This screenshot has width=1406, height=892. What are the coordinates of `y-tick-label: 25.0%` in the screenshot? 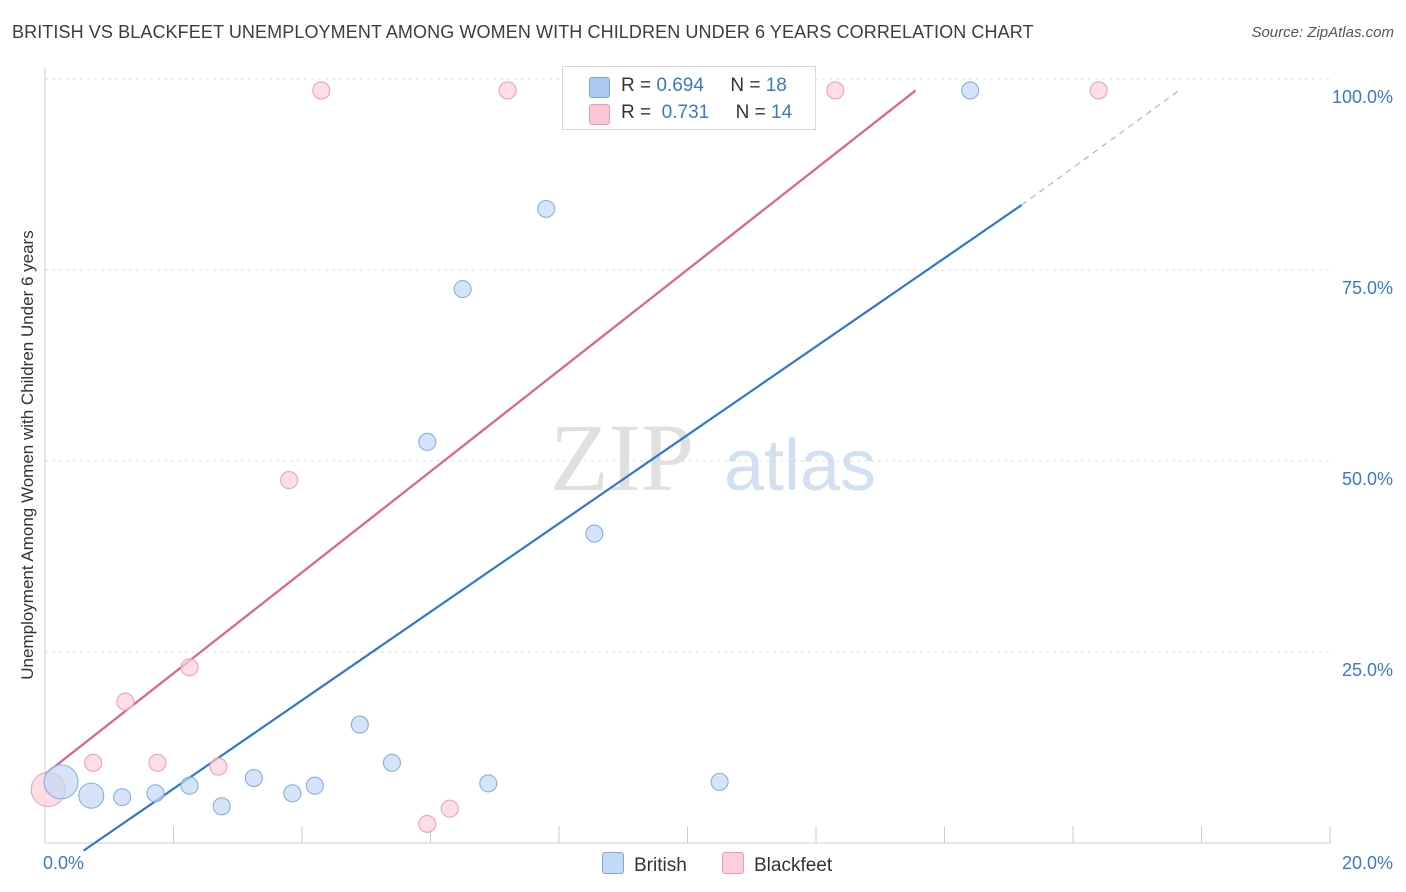 It's located at (1367, 670).